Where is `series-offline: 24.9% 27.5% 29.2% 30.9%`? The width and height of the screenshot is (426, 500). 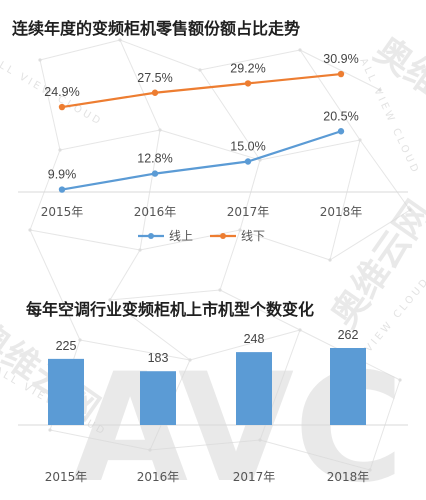 series-offline: 24.9% 27.5% 29.2% 30.9% is located at coordinates (201, 81).